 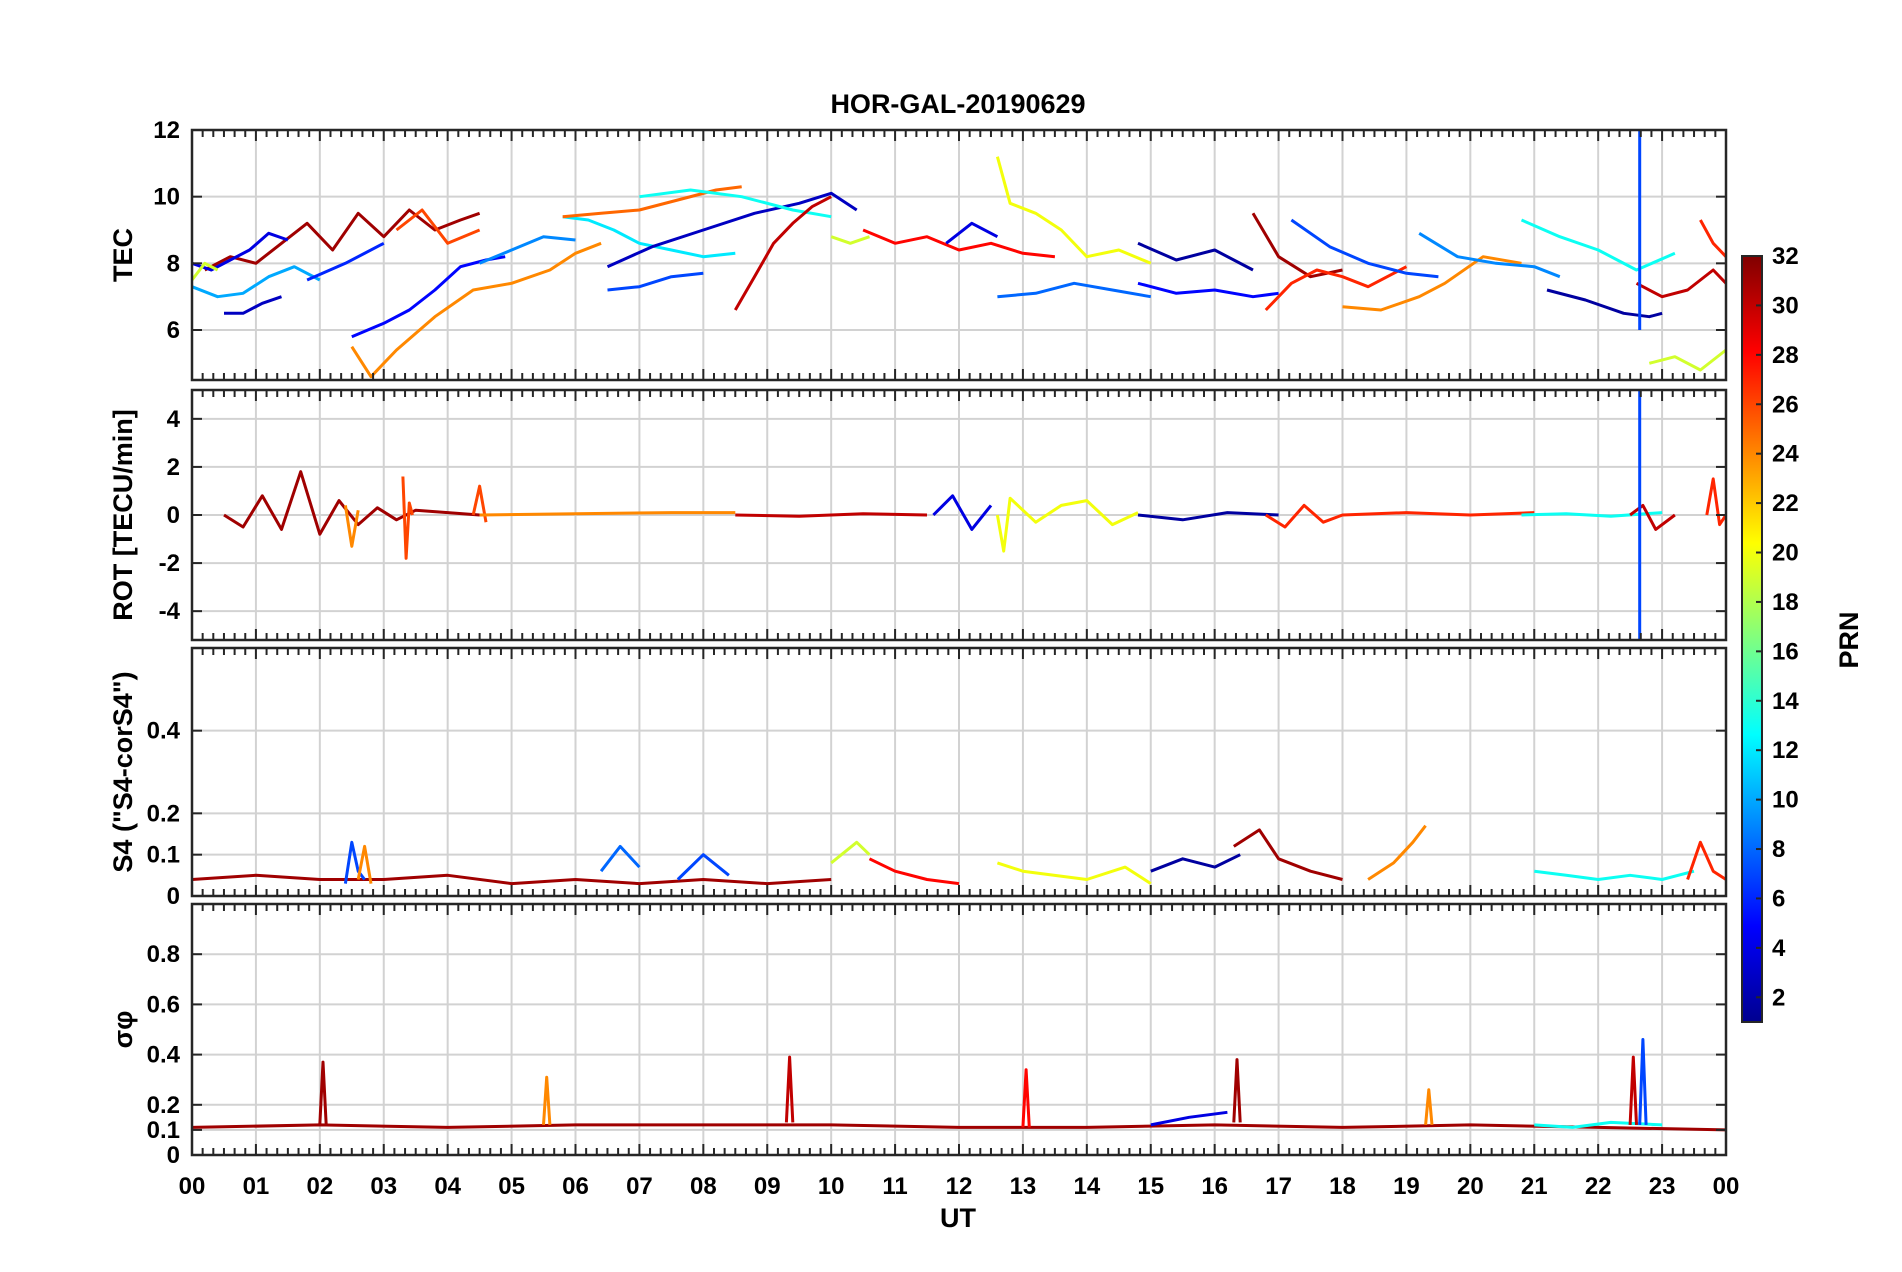 What do you see at coordinates (123, 771) in the screenshot?
I see `y-axis-label: S4 ("S4-corS4")` at bounding box center [123, 771].